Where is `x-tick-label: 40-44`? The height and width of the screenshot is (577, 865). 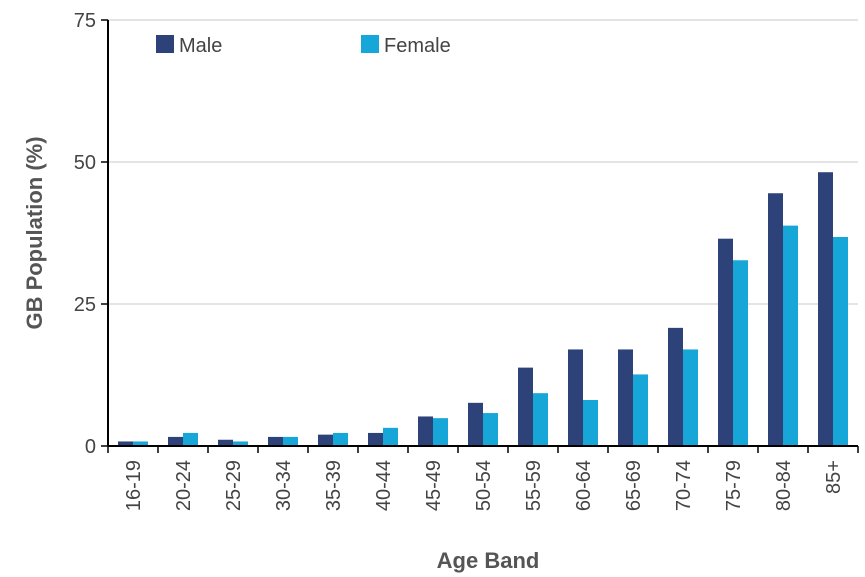 x-tick-label: 40-44 is located at coordinates (384, 485).